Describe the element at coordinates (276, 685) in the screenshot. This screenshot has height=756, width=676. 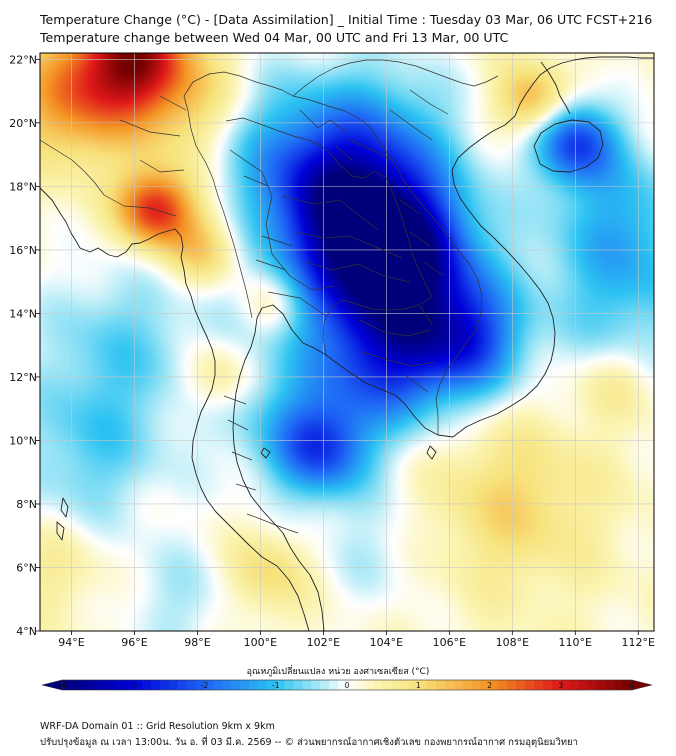
I see `colorbar-tick-label: -1` at that location.